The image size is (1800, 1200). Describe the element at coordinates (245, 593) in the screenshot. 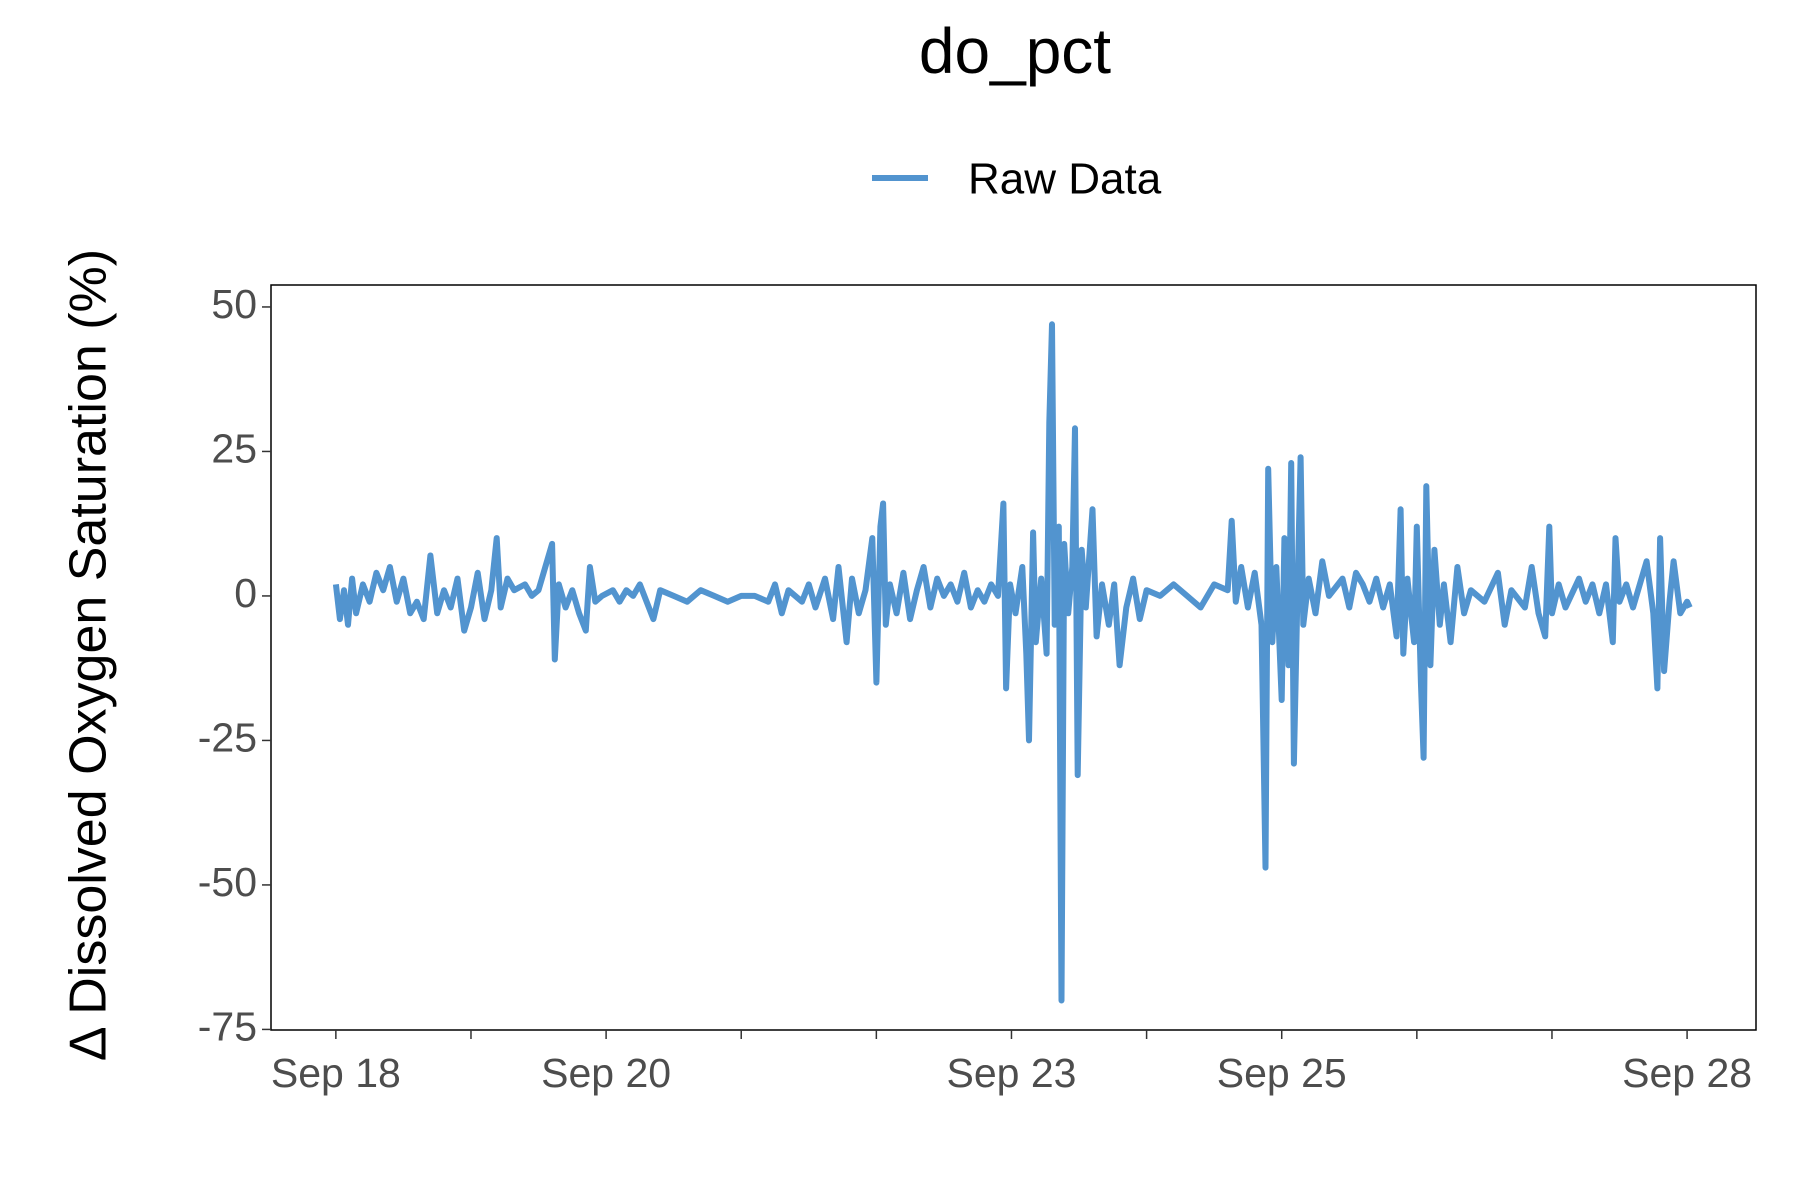

I see `y-tick-label: 0` at that location.